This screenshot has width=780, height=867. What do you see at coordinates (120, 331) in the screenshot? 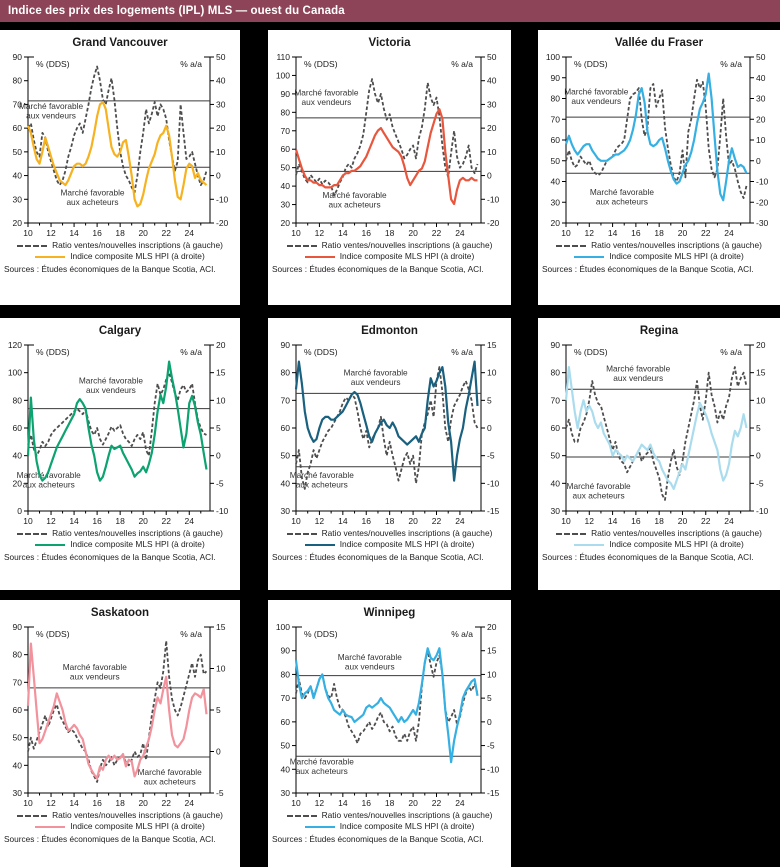
I see `chart-title: Calgary` at bounding box center [120, 331].